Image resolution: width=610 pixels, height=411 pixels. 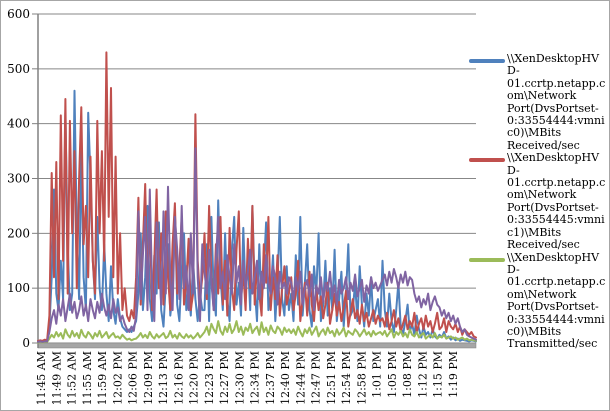 What do you see at coordinates (423, 374) in the screenshot?
I see `x-axis-label: 1:12 PM` at bounding box center [423, 374].